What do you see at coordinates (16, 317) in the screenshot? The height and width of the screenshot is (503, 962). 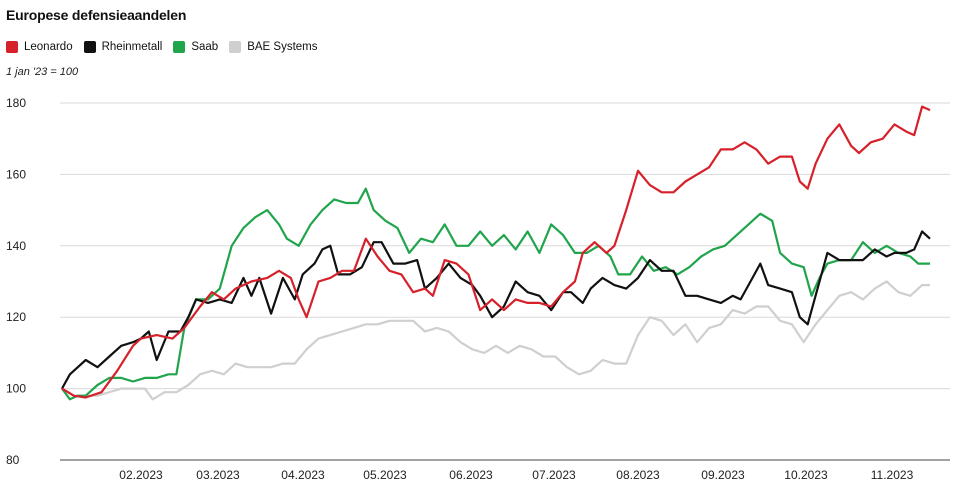 I see `y-tick-label: 120` at bounding box center [16, 317].